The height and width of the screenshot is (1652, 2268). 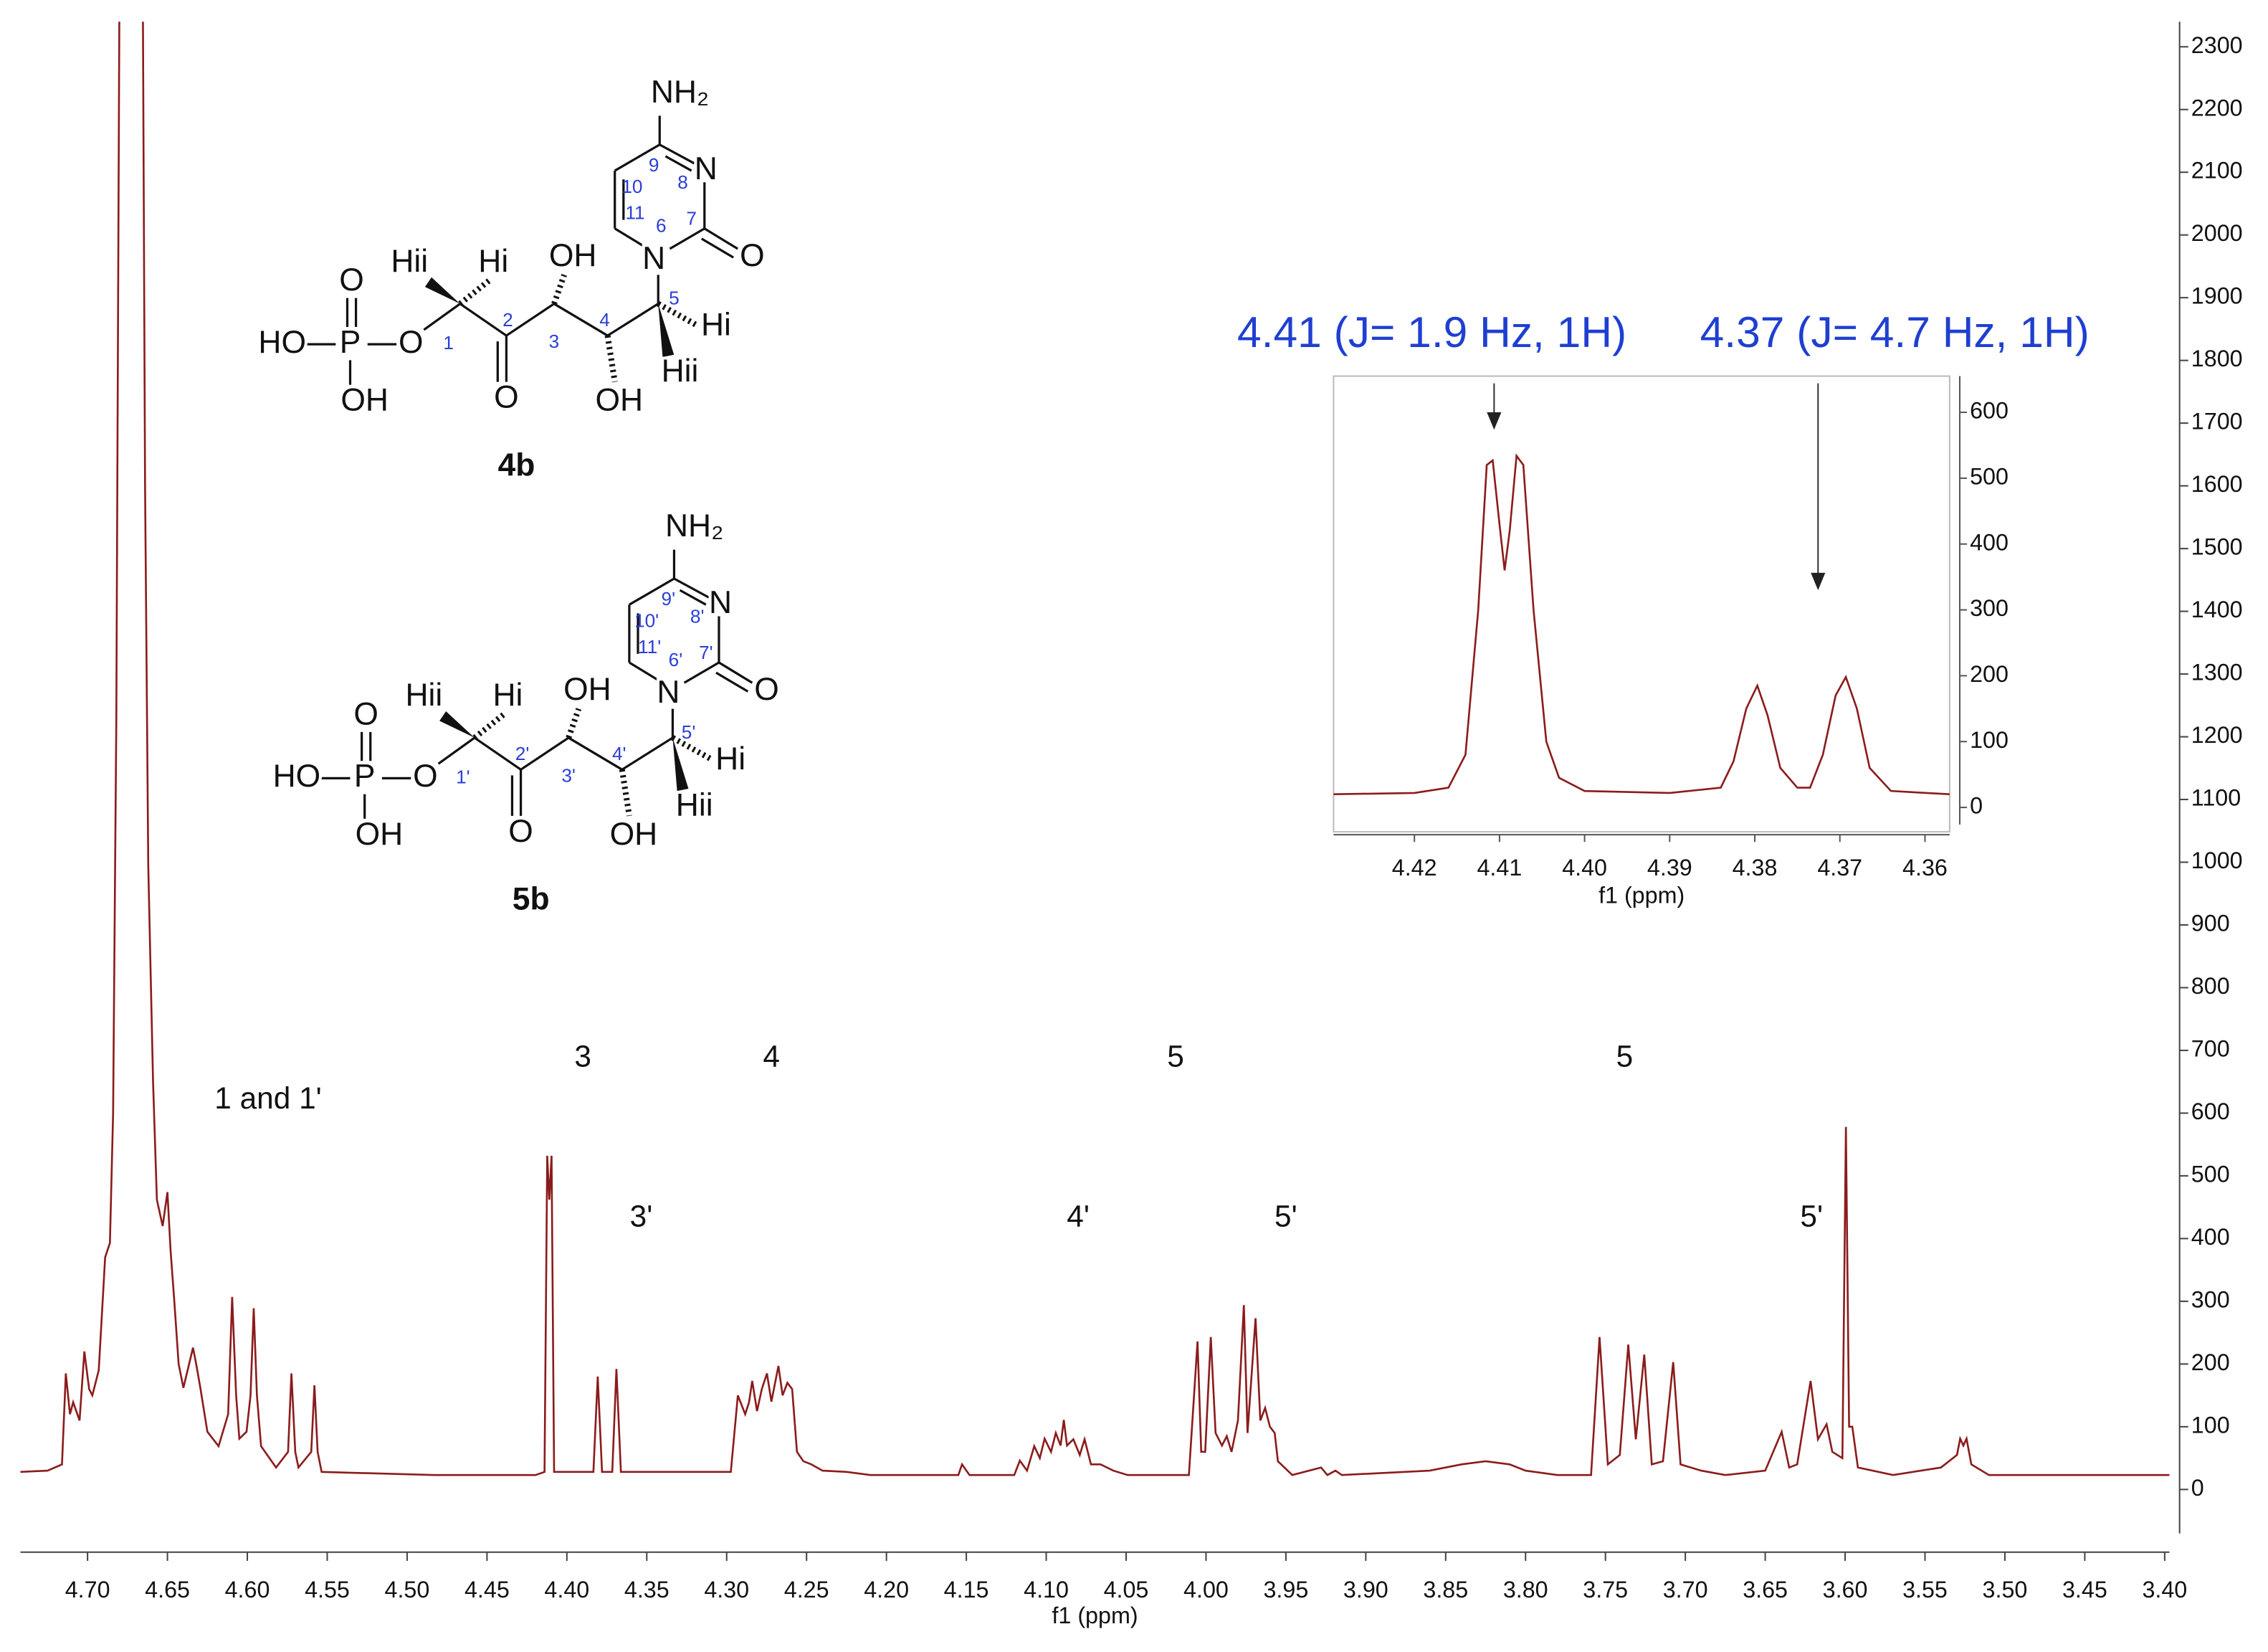 I want to click on compound-label: 4b, so click(x=516, y=465).